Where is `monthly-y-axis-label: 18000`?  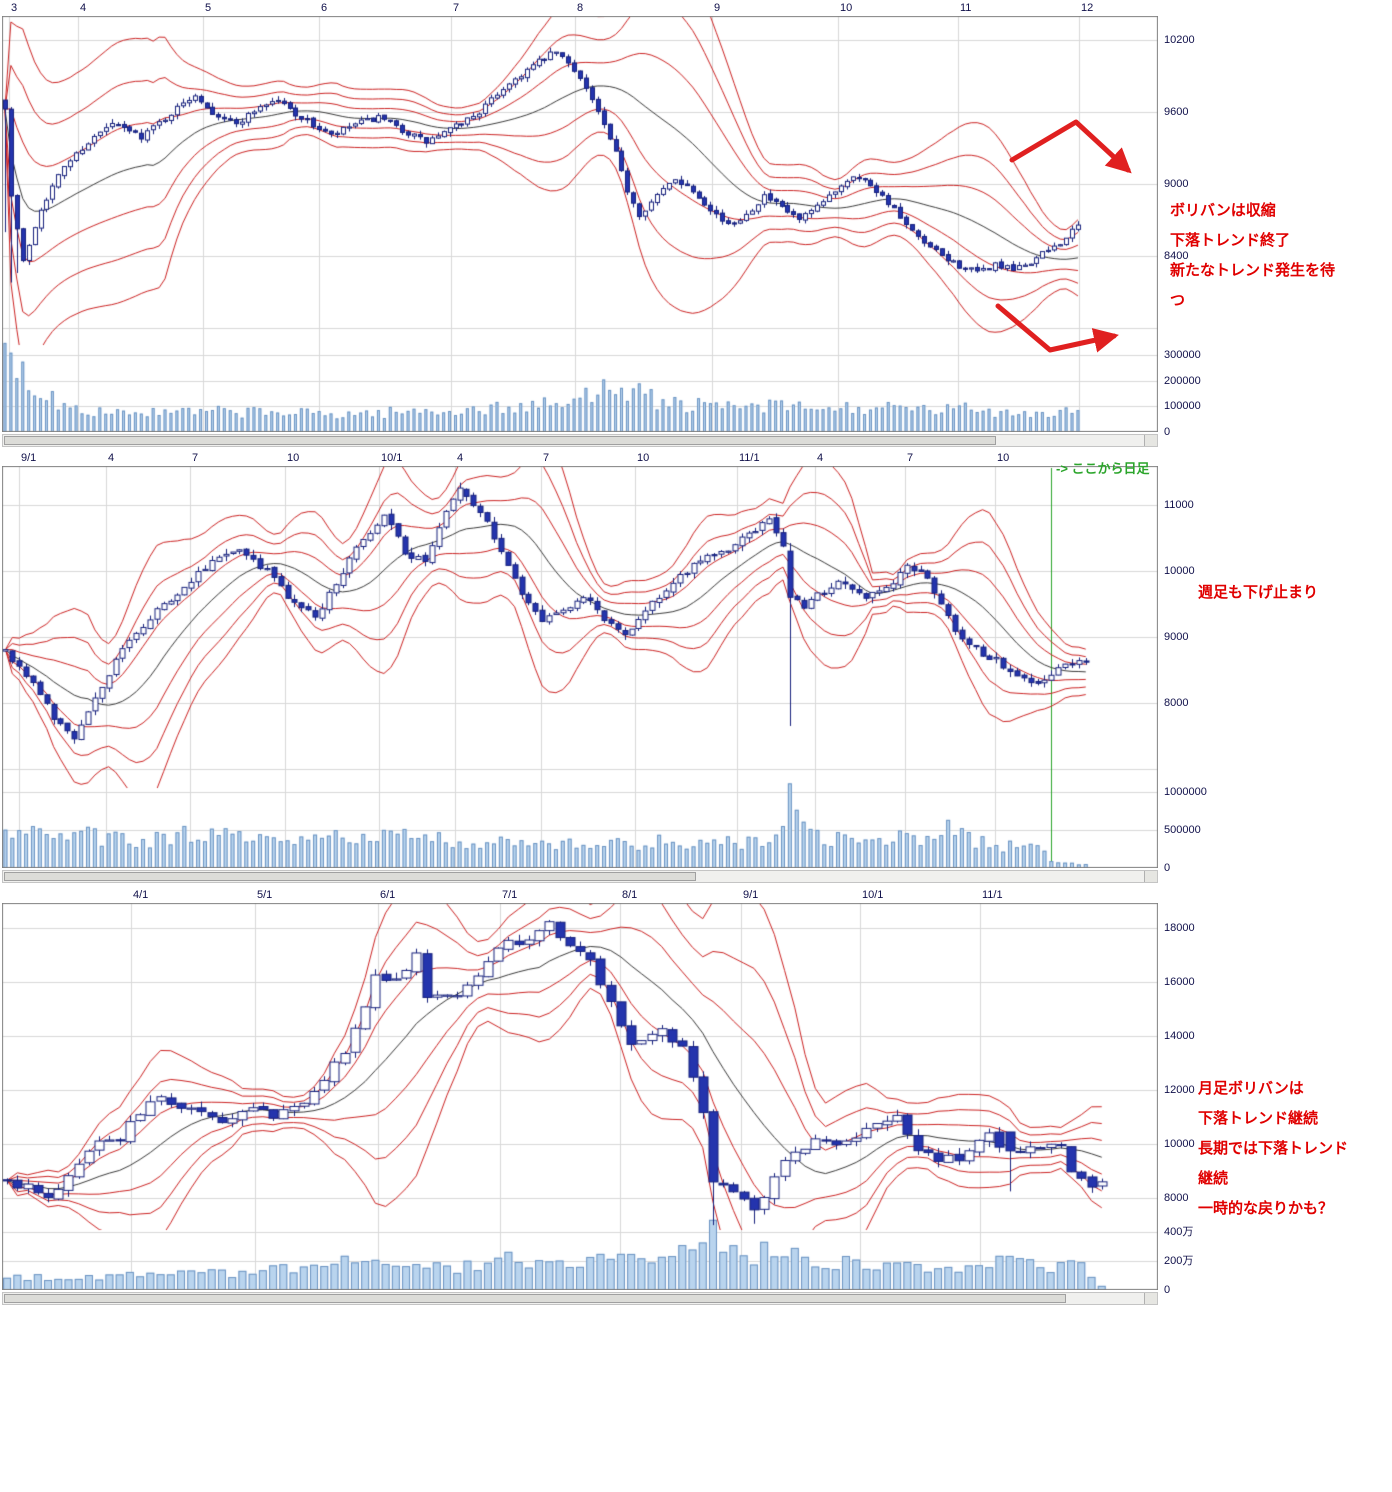 monthly-y-axis-label: 18000 is located at coordinates (1179, 928).